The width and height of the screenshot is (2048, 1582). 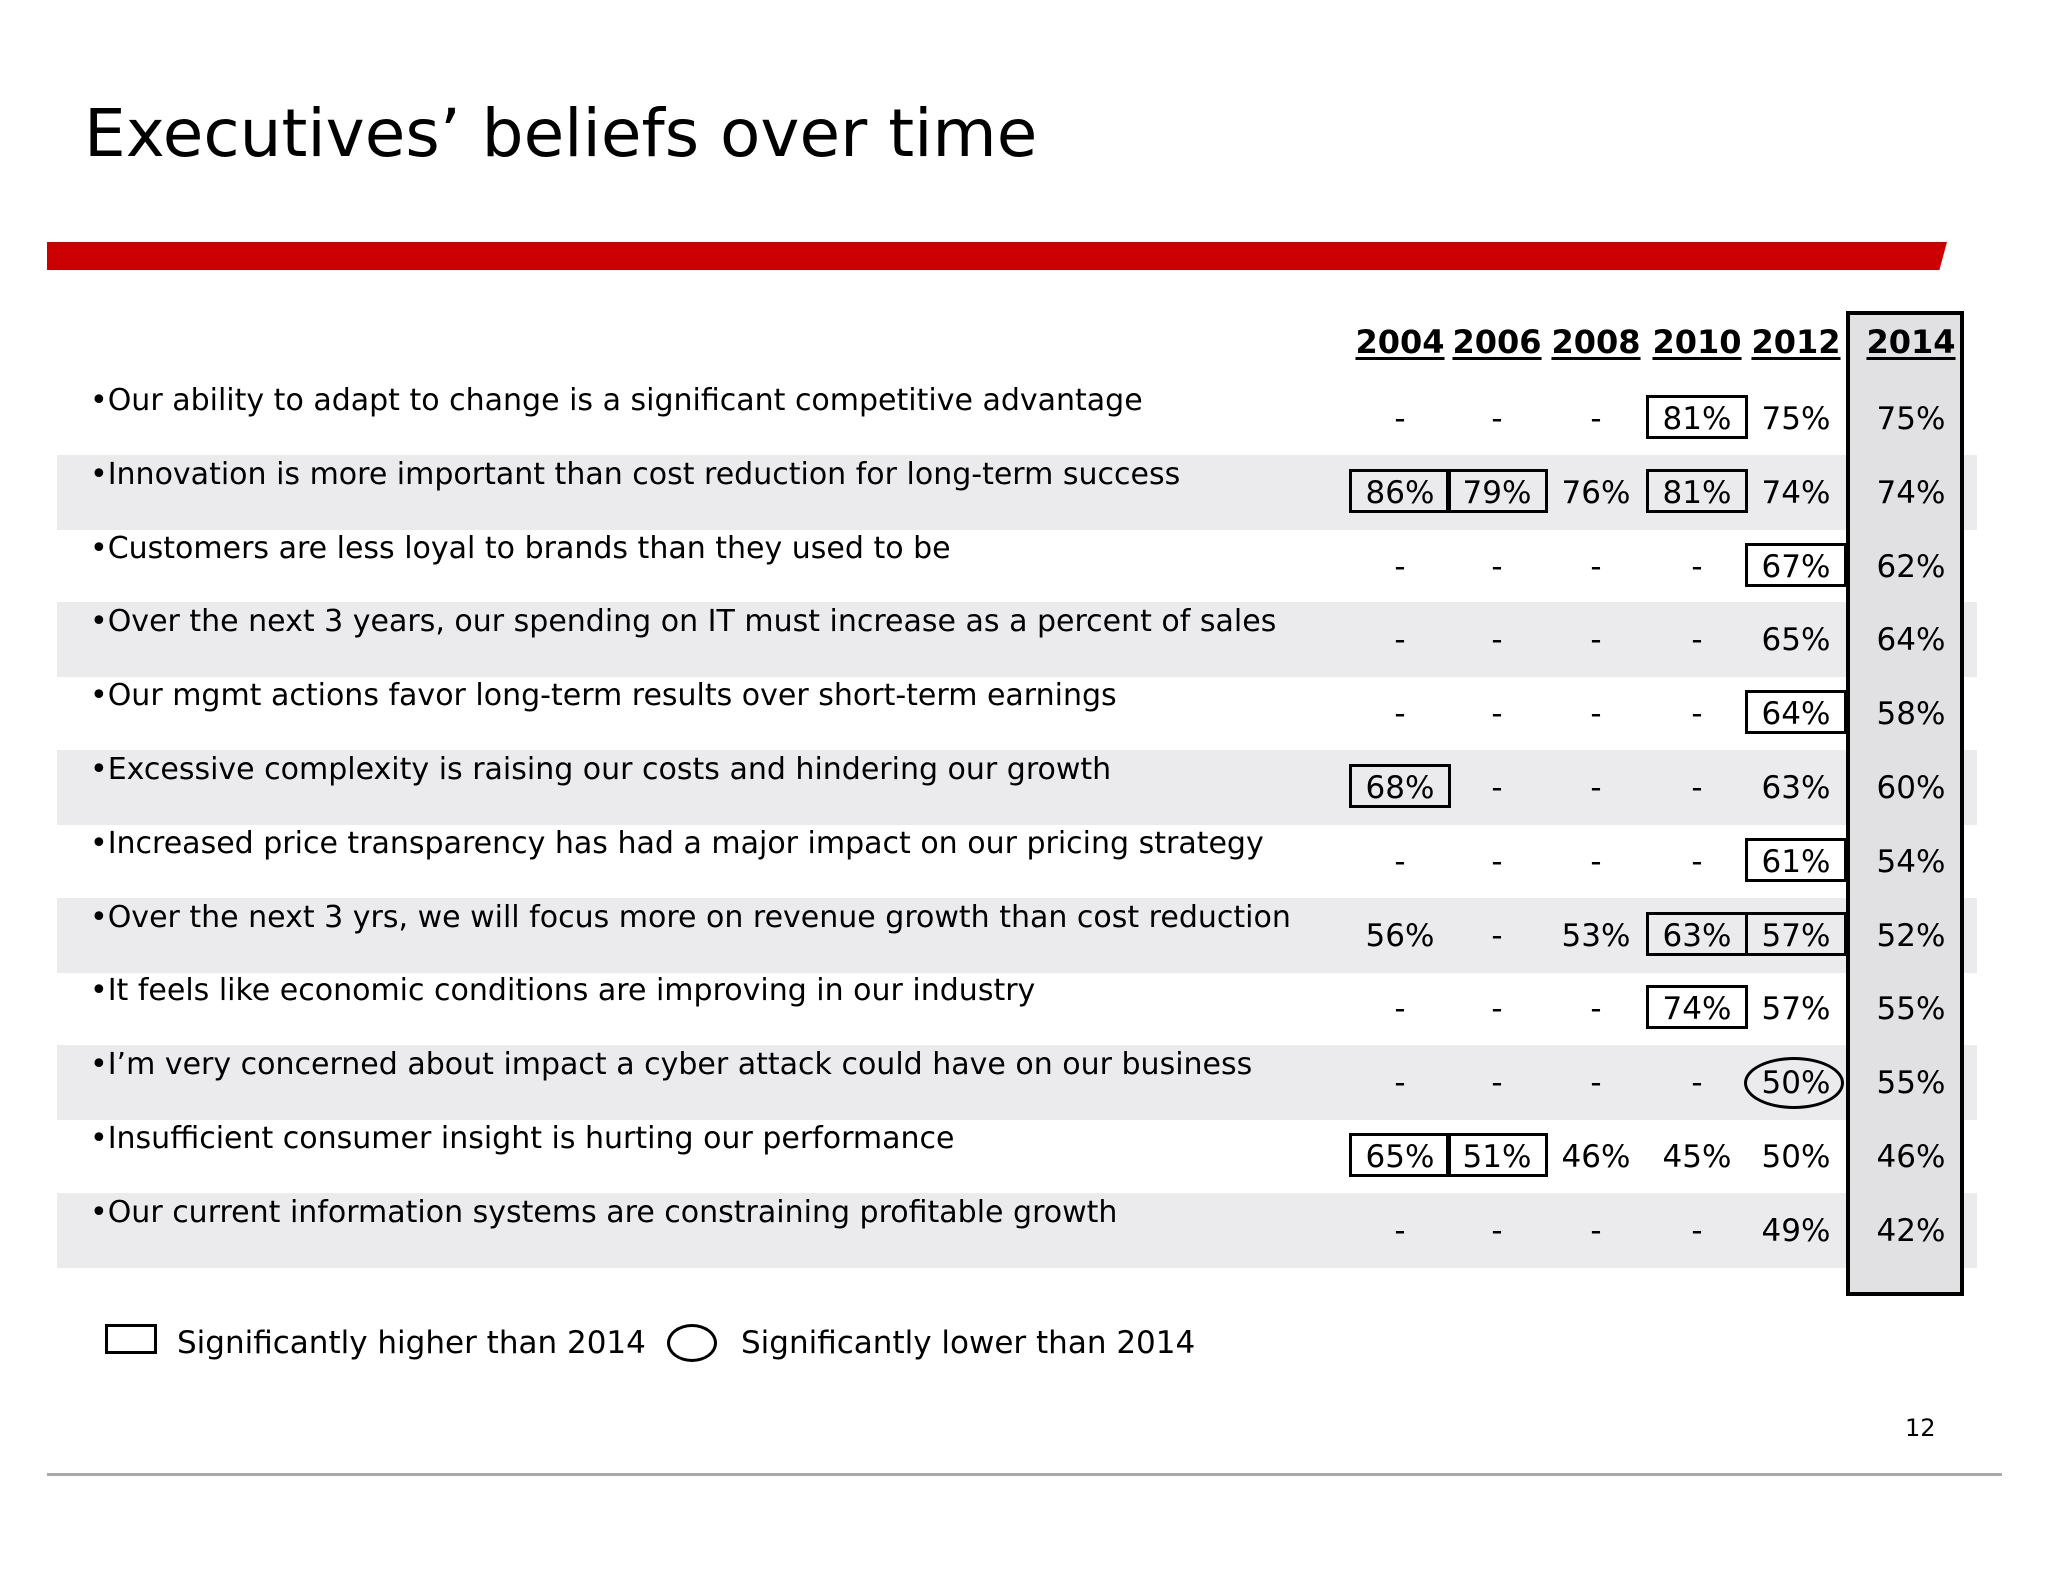 What do you see at coordinates (561, 133) in the screenshot?
I see `page-title: Executives’ beliefs over time` at bounding box center [561, 133].